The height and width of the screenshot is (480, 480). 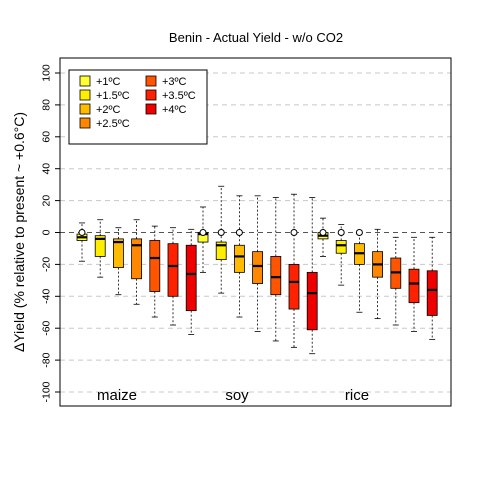 What do you see at coordinates (237, 395) in the screenshot?
I see `group-label-soy: soy` at bounding box center [237, 395].